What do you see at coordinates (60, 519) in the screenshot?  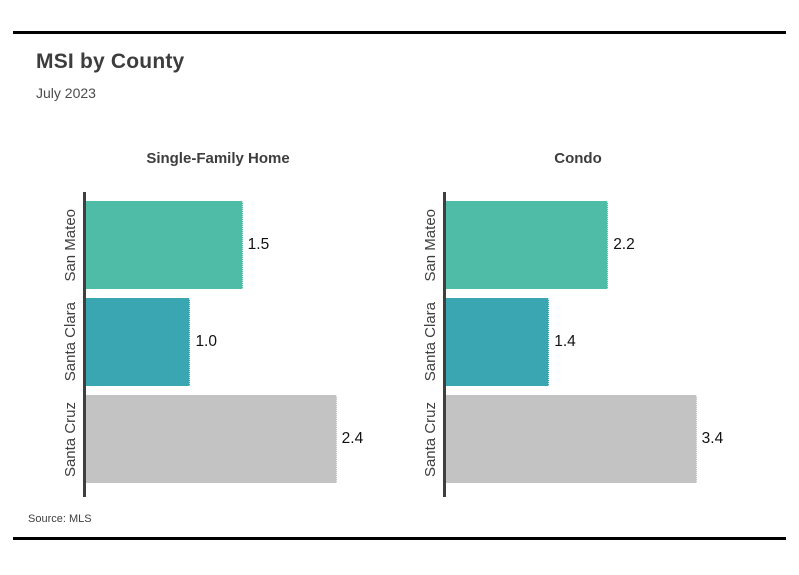 I see `source-note: Source: MLS` at bounding box center [60, 519].